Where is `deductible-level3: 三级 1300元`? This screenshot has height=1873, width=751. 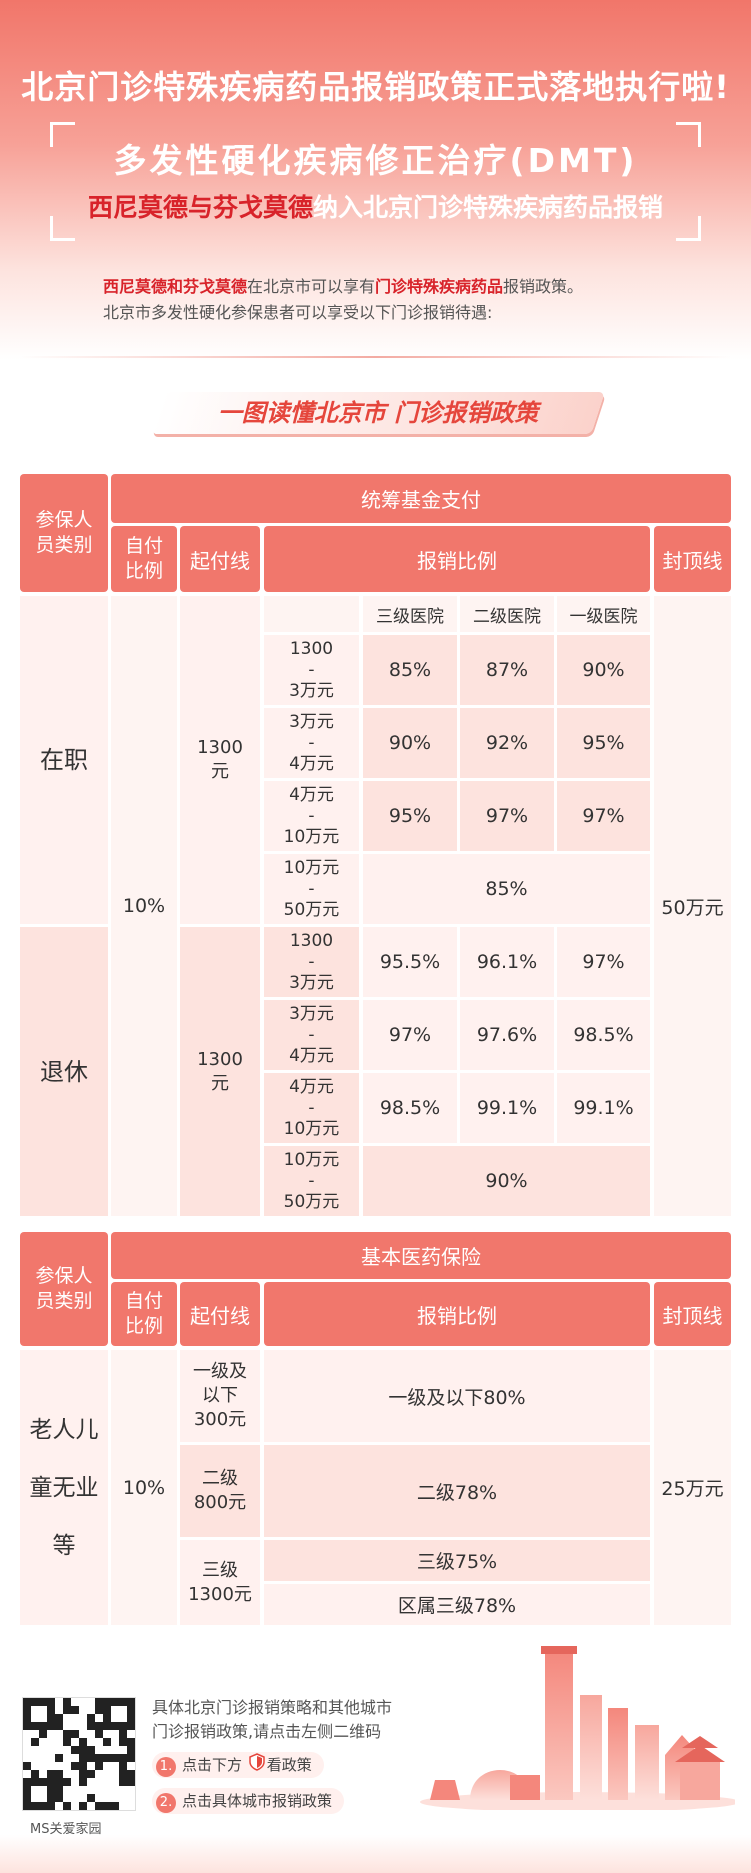 deductible-level3: 三级 1300元 is located at coordinates (220, 1582).